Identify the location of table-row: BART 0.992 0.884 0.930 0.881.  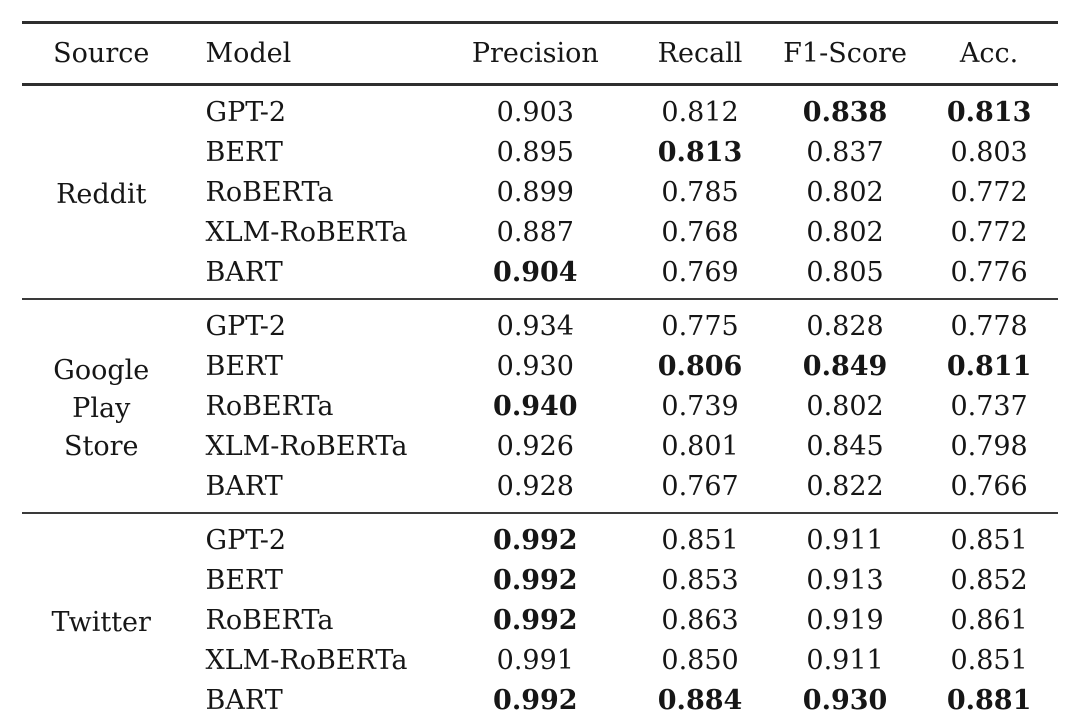
(540, 702).